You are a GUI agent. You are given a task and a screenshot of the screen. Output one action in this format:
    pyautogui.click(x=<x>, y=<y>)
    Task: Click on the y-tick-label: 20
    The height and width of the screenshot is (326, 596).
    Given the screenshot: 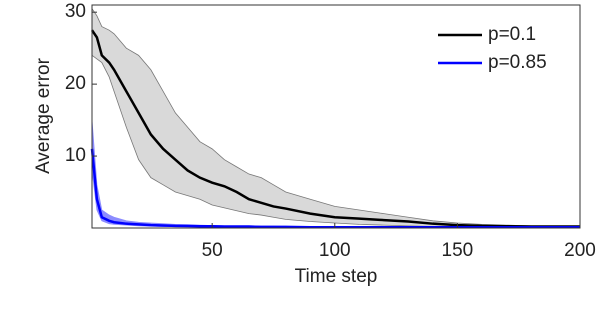 What is the action you would take?
    pyautogui.click(x=75, y=83)
    